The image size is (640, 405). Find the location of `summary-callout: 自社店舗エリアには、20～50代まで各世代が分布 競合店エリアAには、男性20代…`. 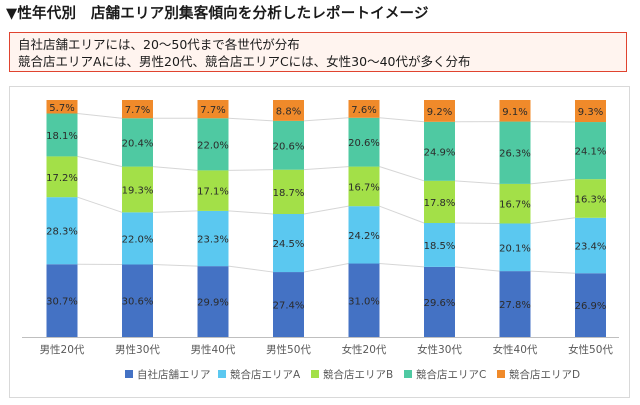

summary-callout: 自社店舗エリアには、20～50代まで各世代が分布 競合店エリアAには、男性20代… is located at coordinates (318, 52).